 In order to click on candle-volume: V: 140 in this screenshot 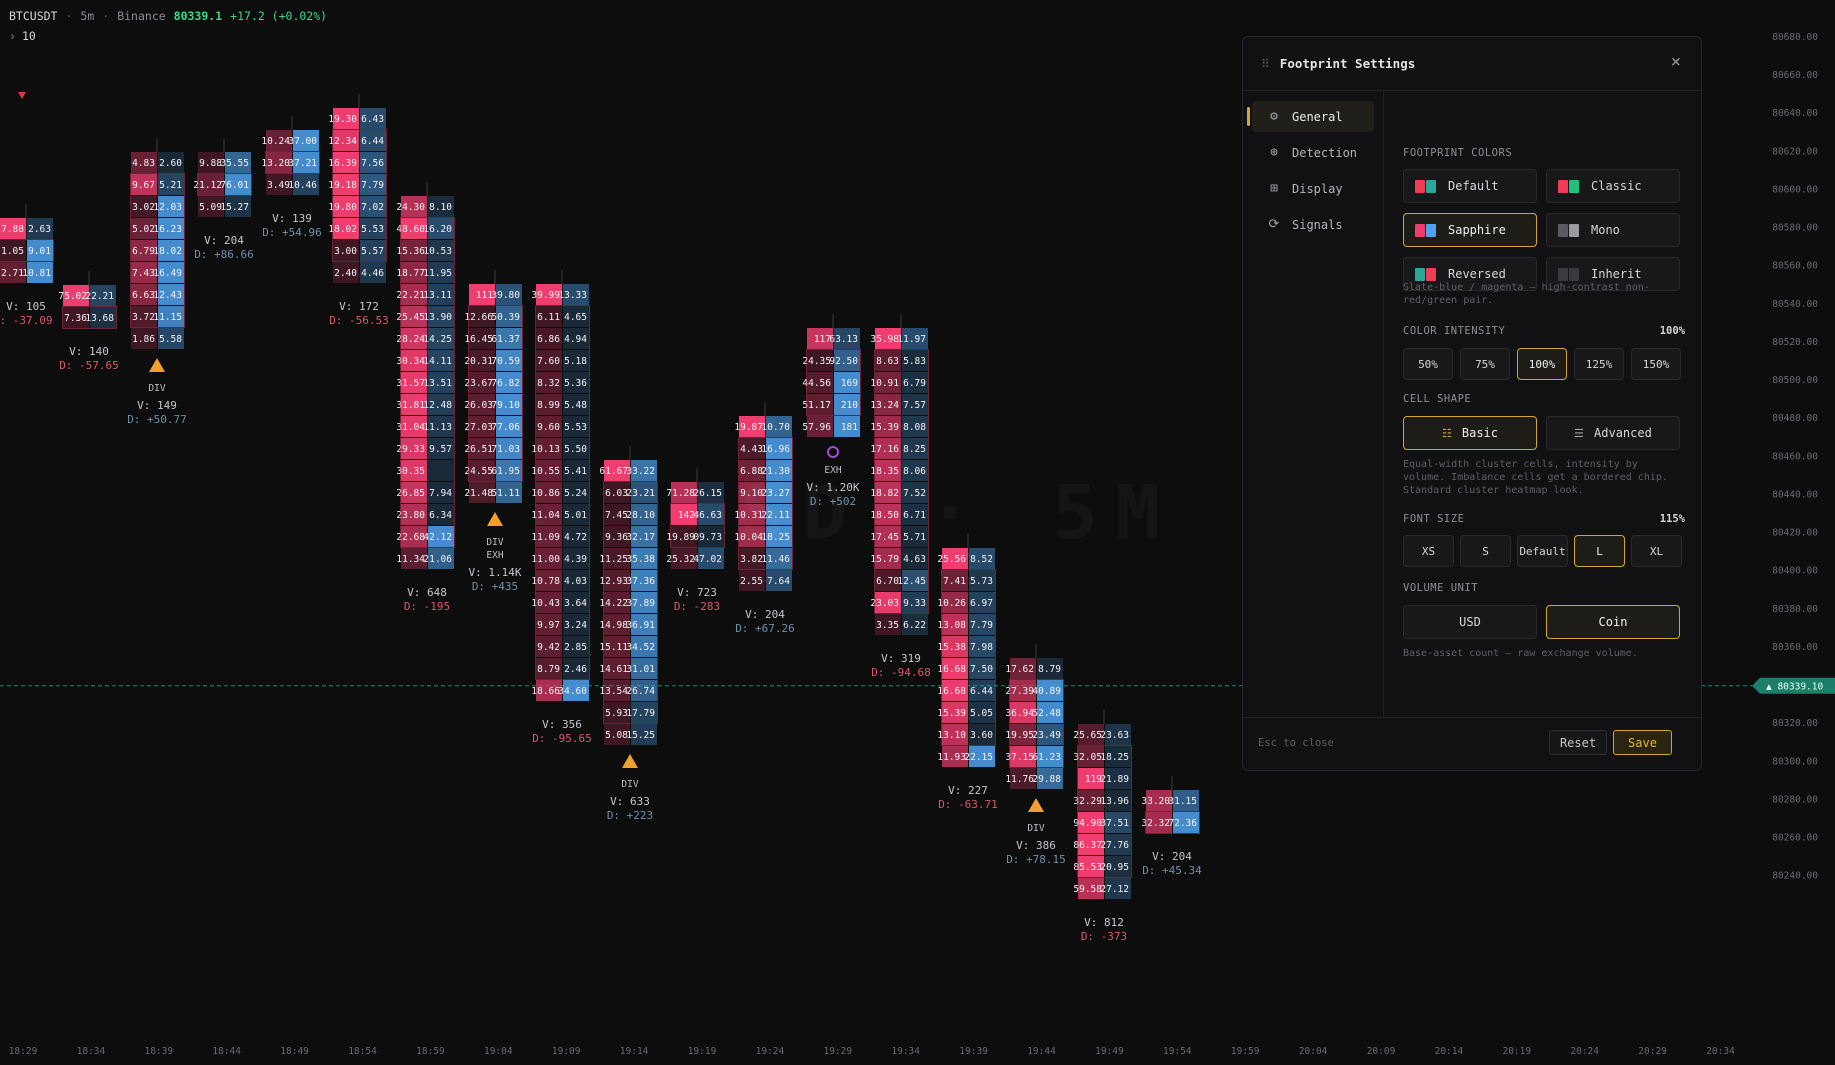, I will do `click(89, 351)`.